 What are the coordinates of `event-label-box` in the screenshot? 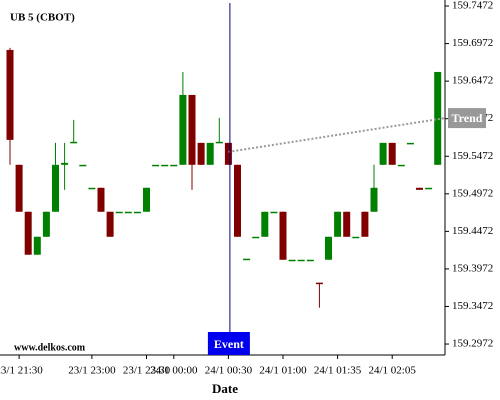 It's located at (228, 343).